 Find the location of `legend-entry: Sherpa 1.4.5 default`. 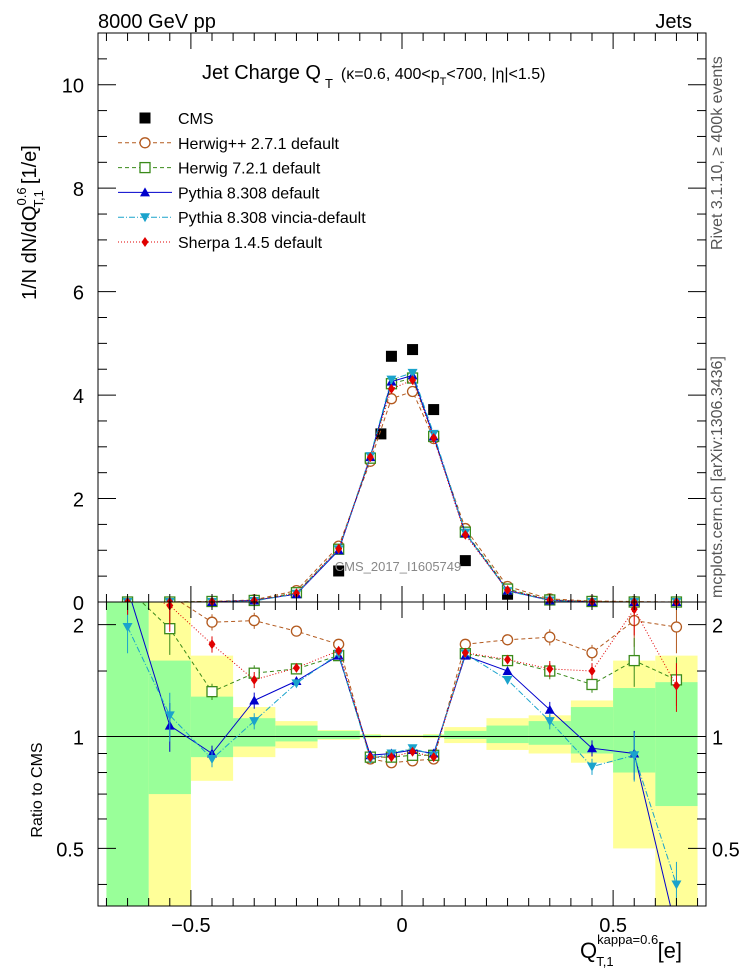

legend-entry: Sherpa 1.4.5 default is located at coordinates (220, 243).